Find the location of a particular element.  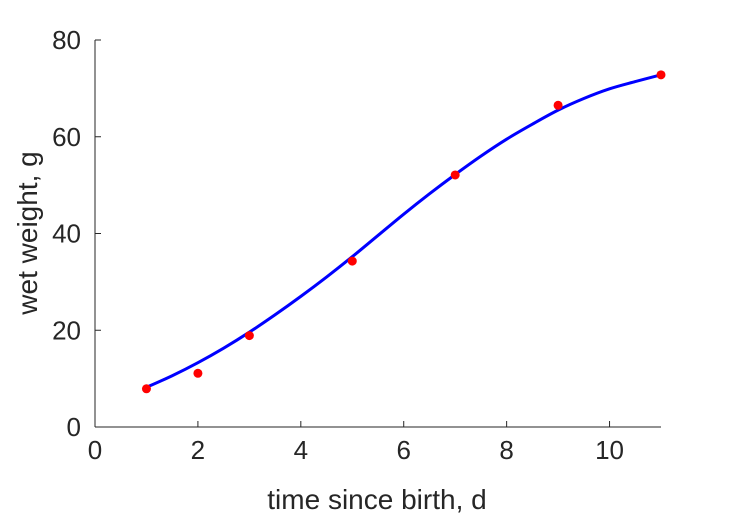

x-tick-label: 8 is located at coordinates (506, 450).